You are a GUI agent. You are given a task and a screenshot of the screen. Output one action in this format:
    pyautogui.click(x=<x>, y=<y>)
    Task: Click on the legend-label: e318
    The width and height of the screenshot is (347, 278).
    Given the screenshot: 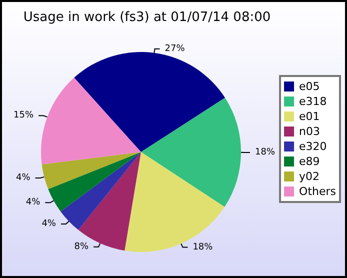 What is the action you would take?
    pyautogui.click(x=313, y=101)
    